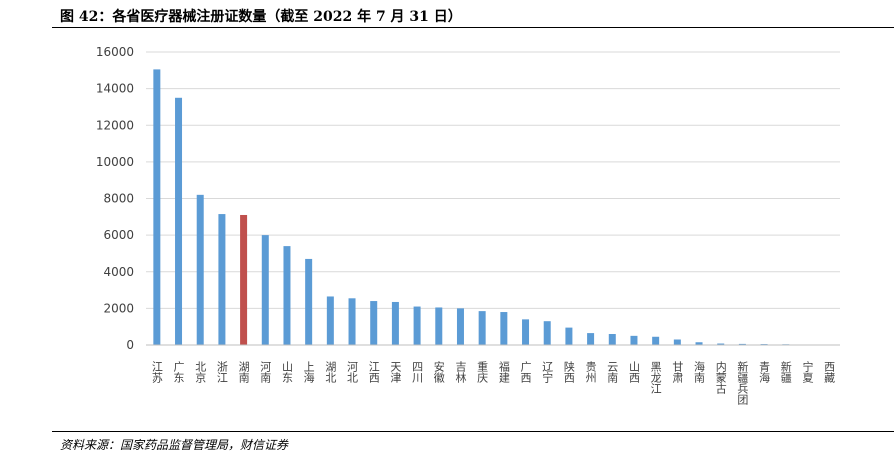 This screenshot has height=462, width=894. Describe the element at coordinates (720, 377) in the screenshot. I see `x-tick-label: 内蒙古` at that location.